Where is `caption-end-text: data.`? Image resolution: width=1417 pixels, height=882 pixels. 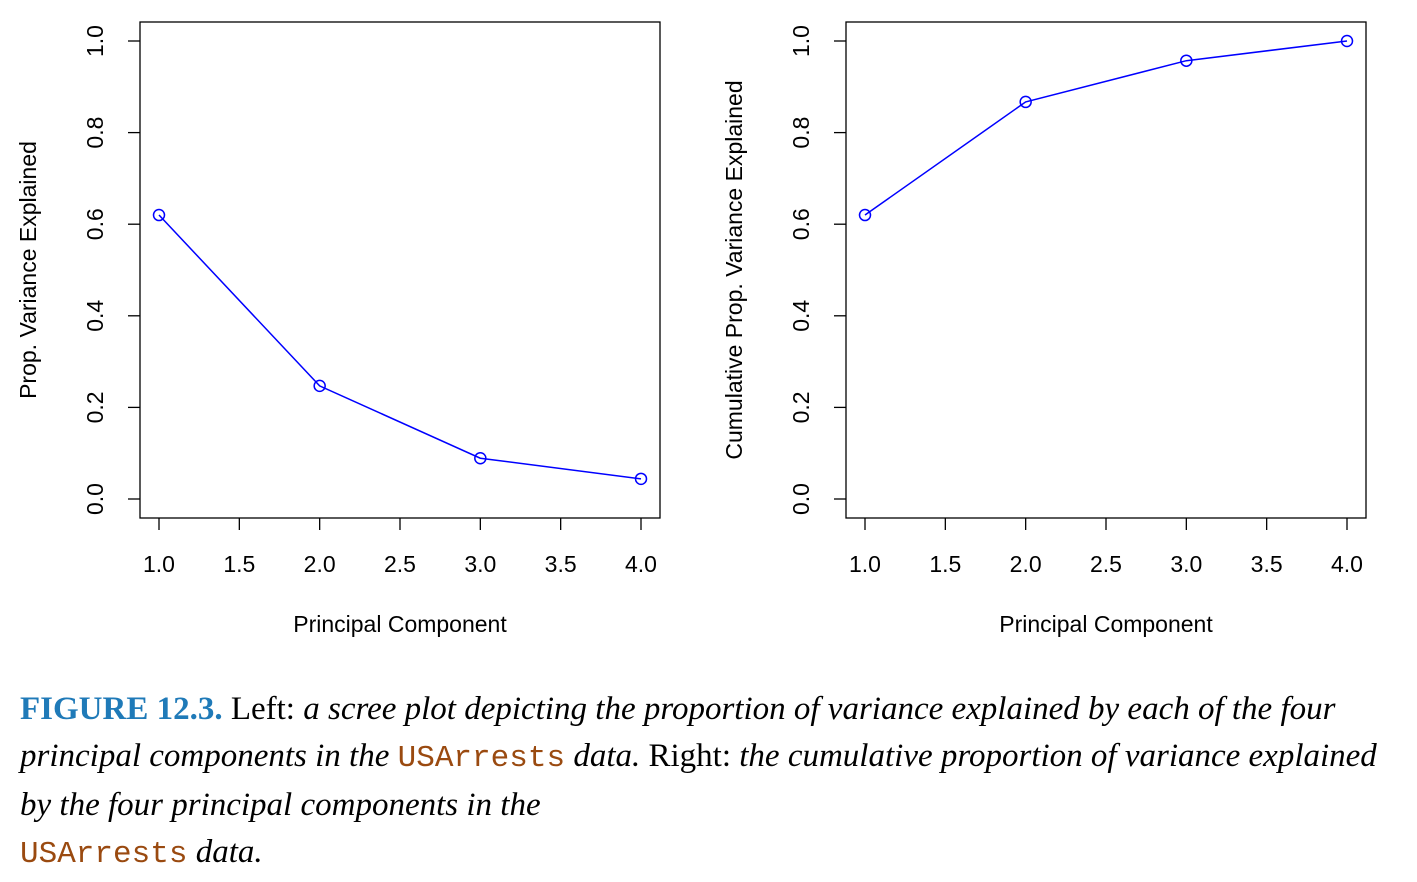
caption-end-text: data. is located at coordinates (229, 851).